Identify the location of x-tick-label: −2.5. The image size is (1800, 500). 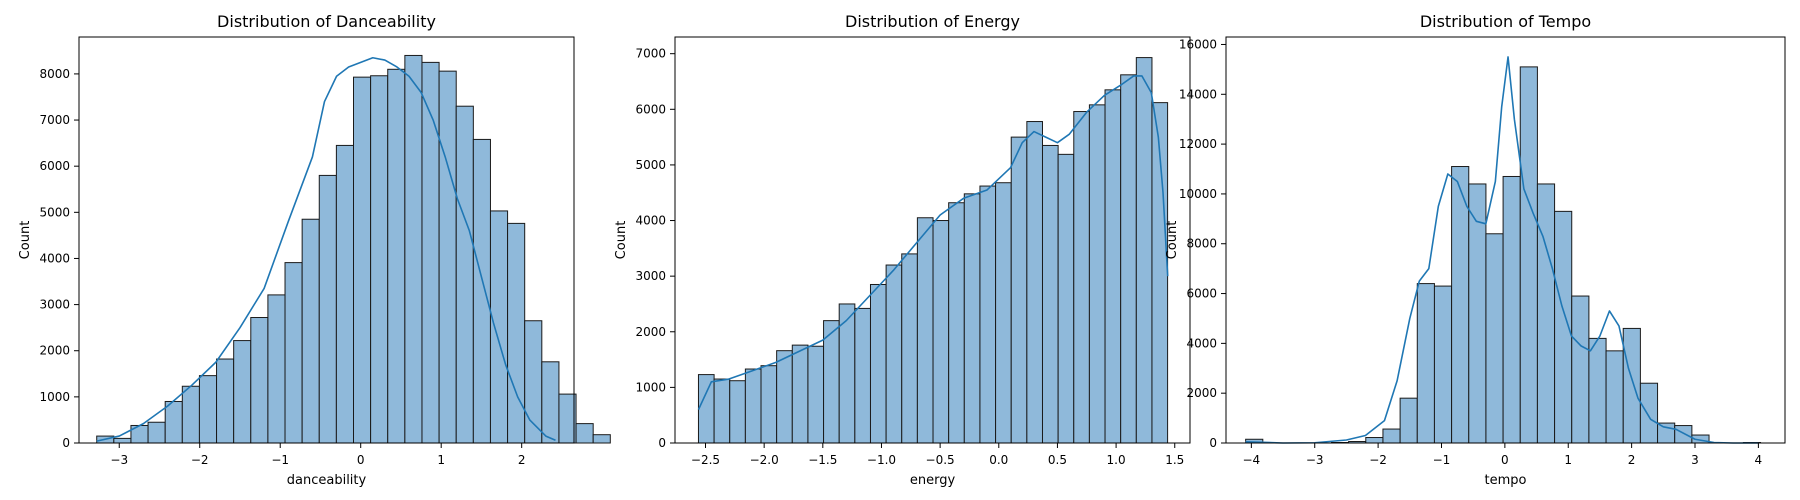
(705, 460).